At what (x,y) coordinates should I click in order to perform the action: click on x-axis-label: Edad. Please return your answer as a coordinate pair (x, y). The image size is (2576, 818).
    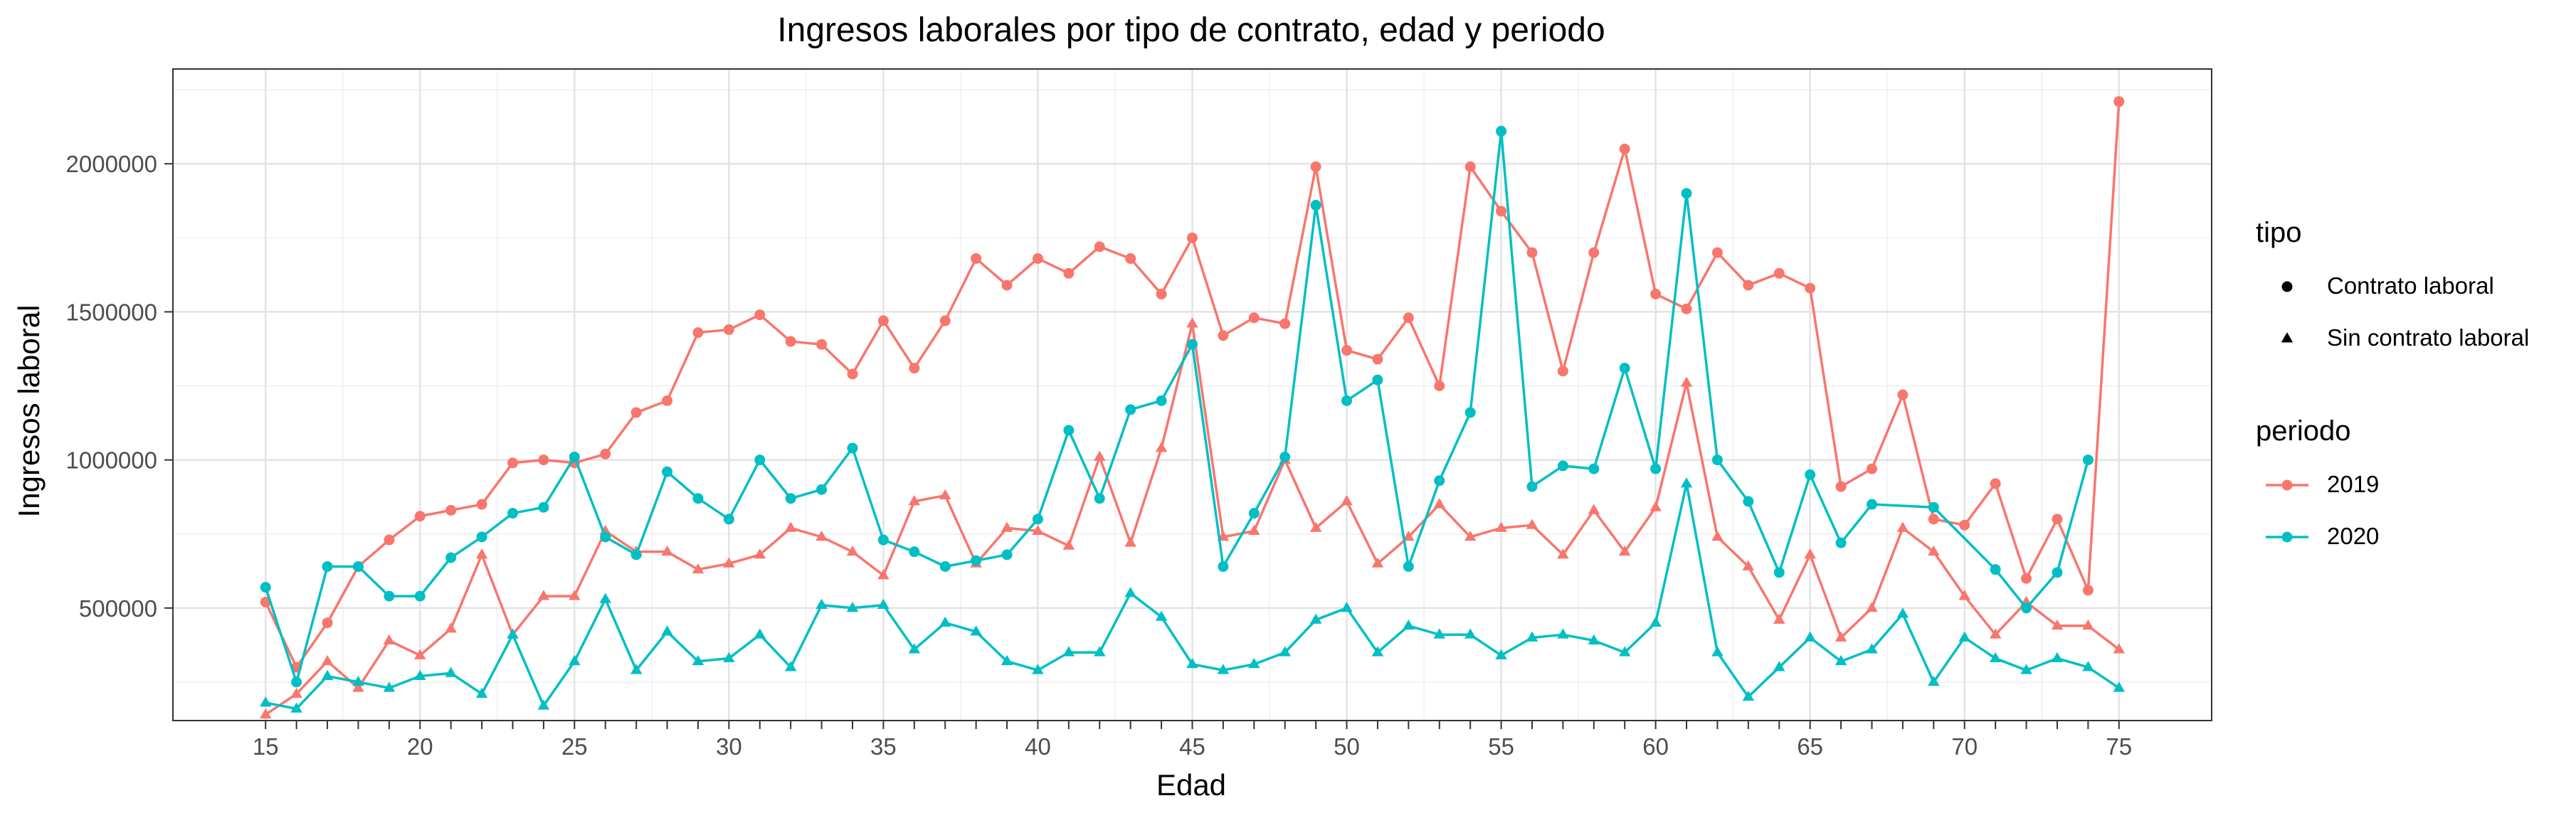
    Looking at the image, I should click on (1191, 785).